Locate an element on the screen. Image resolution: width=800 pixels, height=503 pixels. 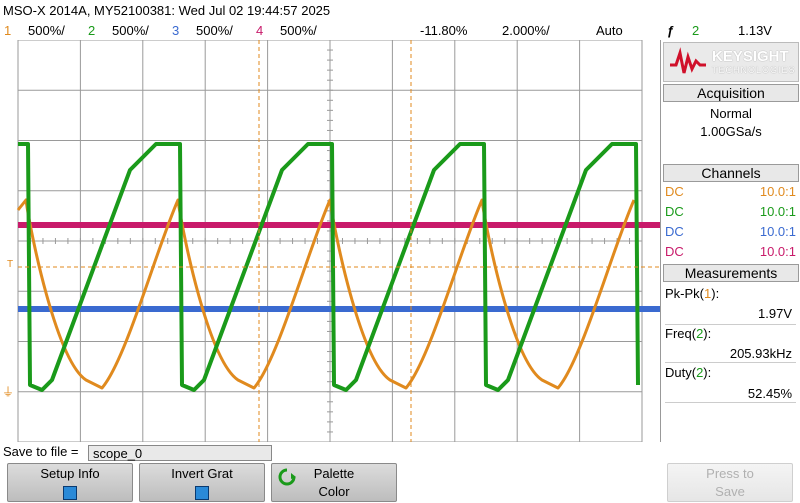
measurements-header: Measurements is located at coordinates (731, 273).